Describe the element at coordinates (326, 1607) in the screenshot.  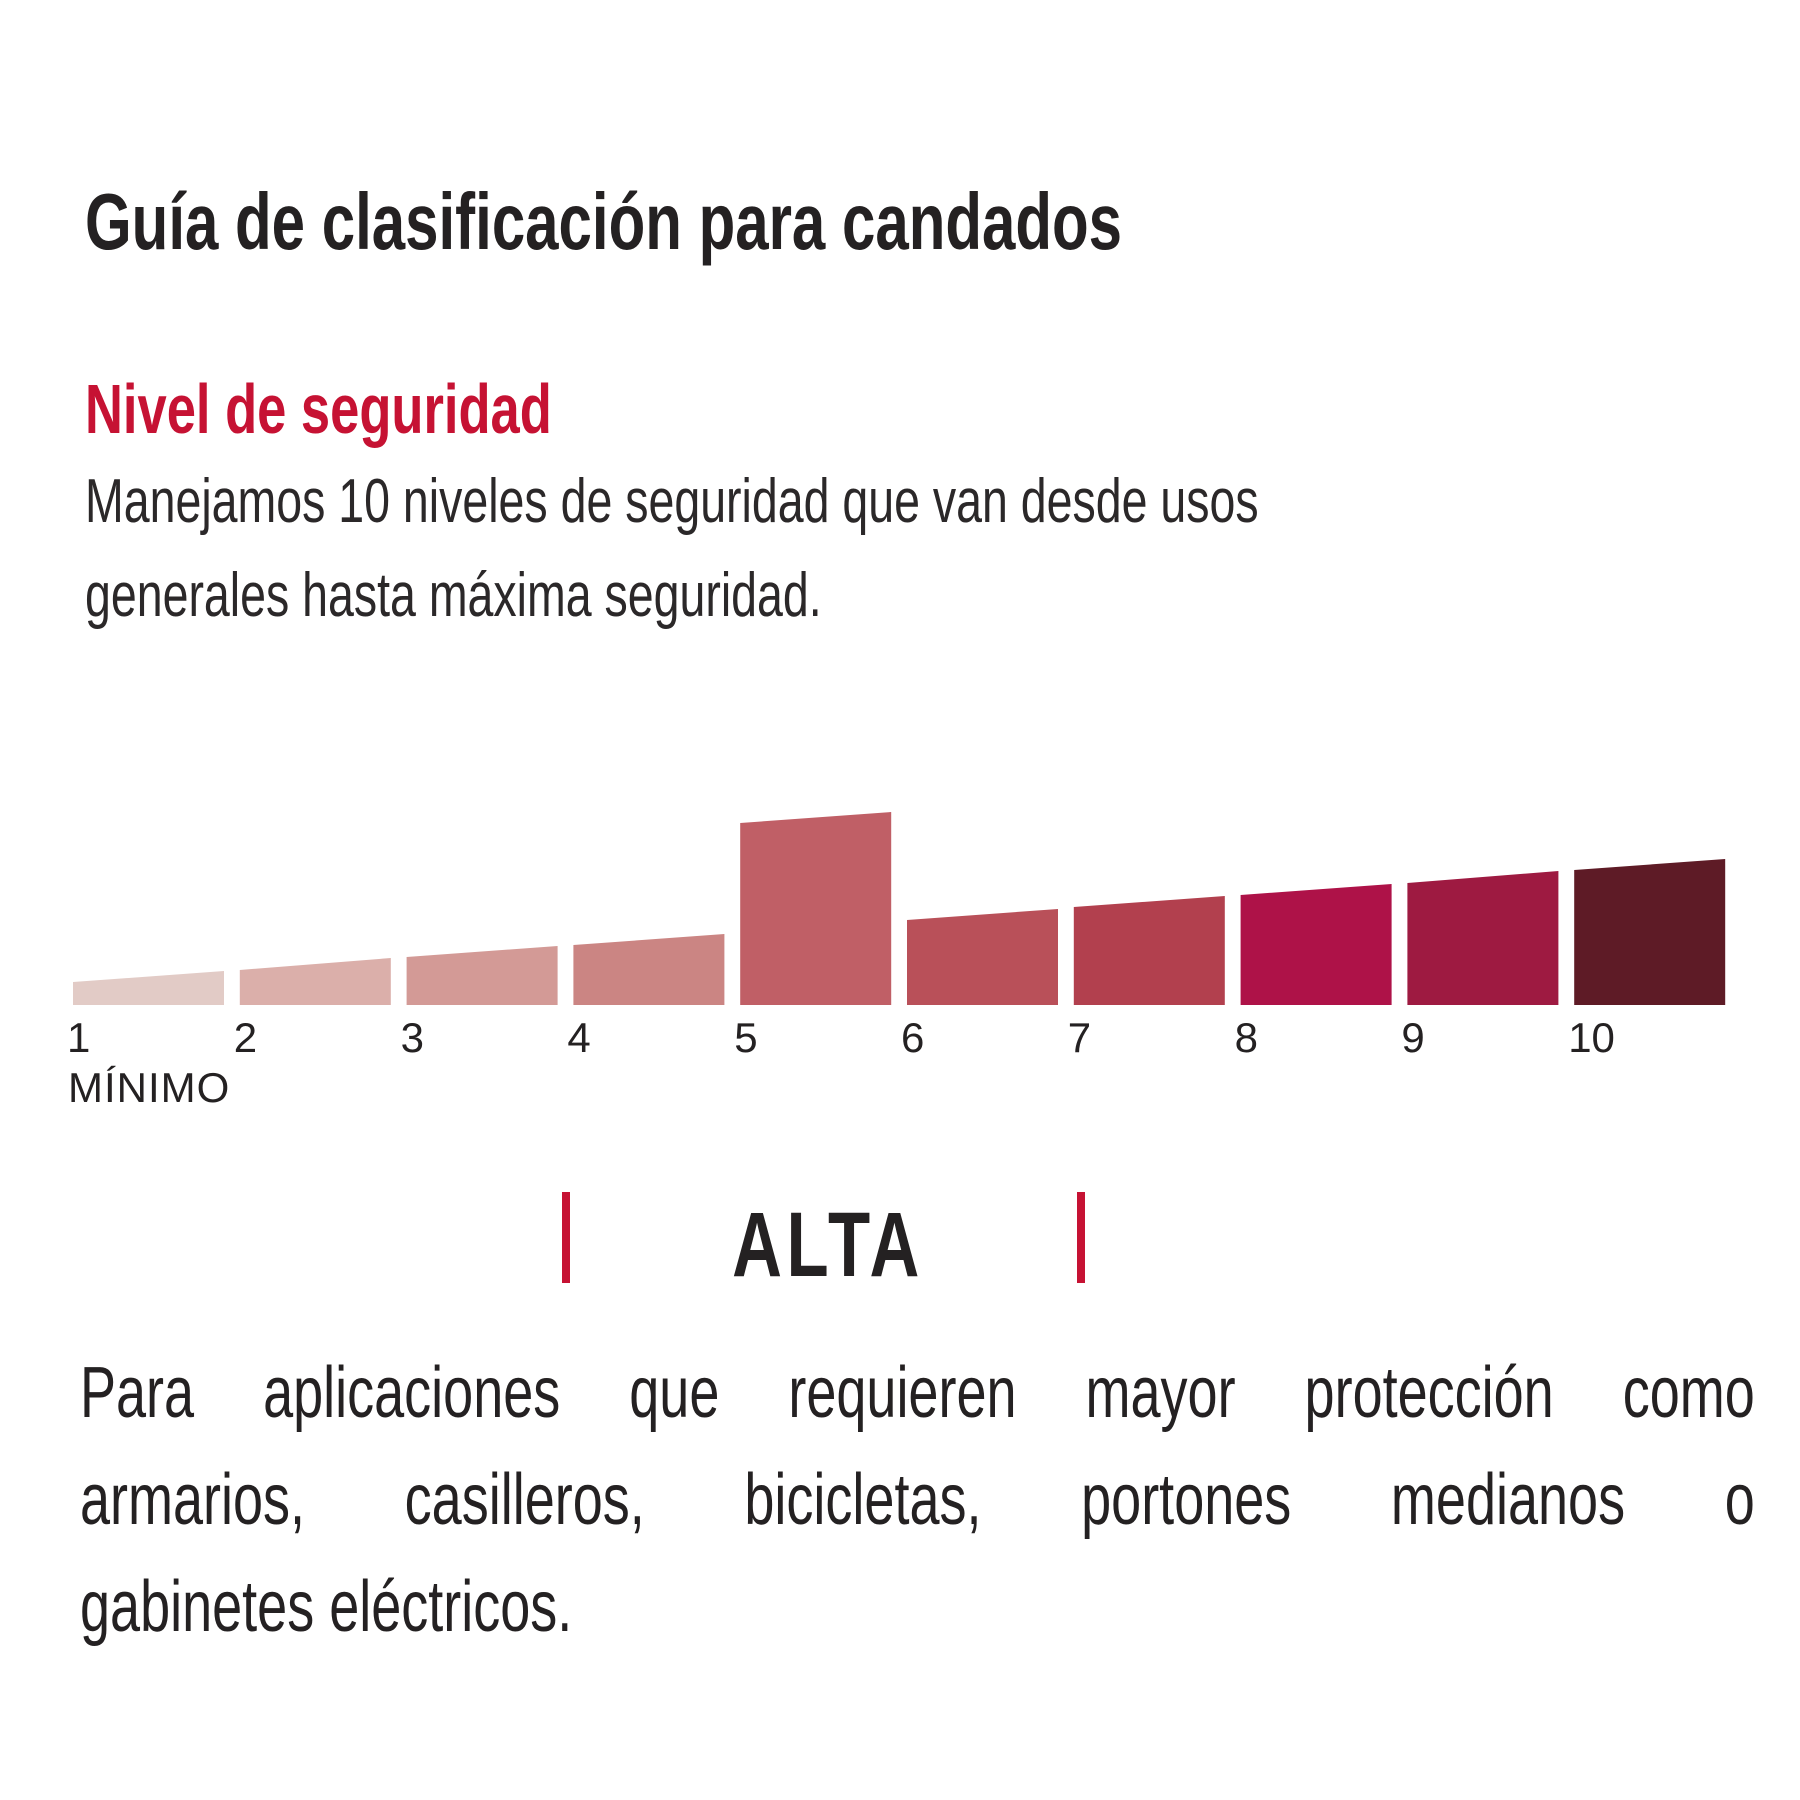
I see `description-line-3: gabinetes eléctricos.` at that location.